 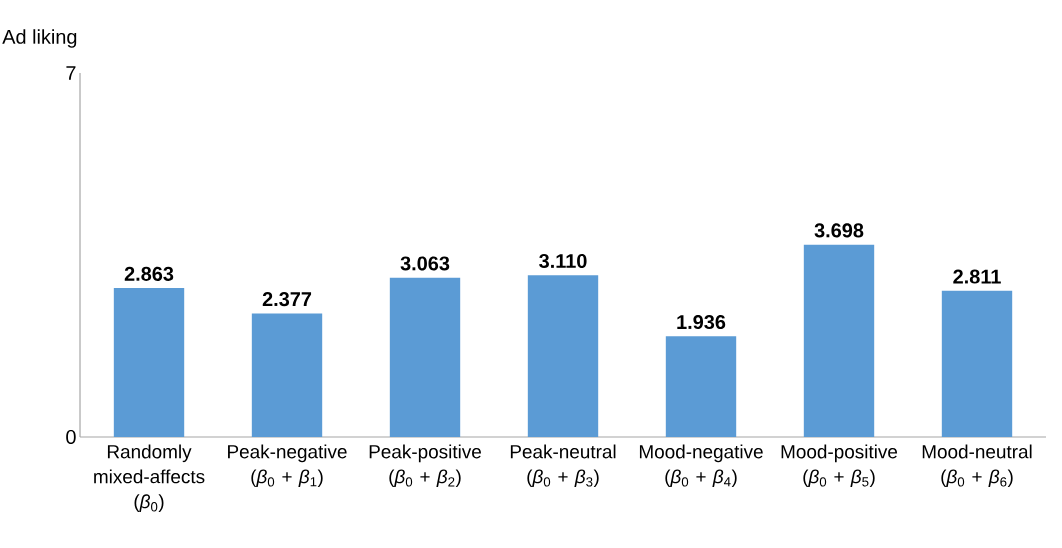 I want to click on data-label: 3.110, so click(x=563, y=261).